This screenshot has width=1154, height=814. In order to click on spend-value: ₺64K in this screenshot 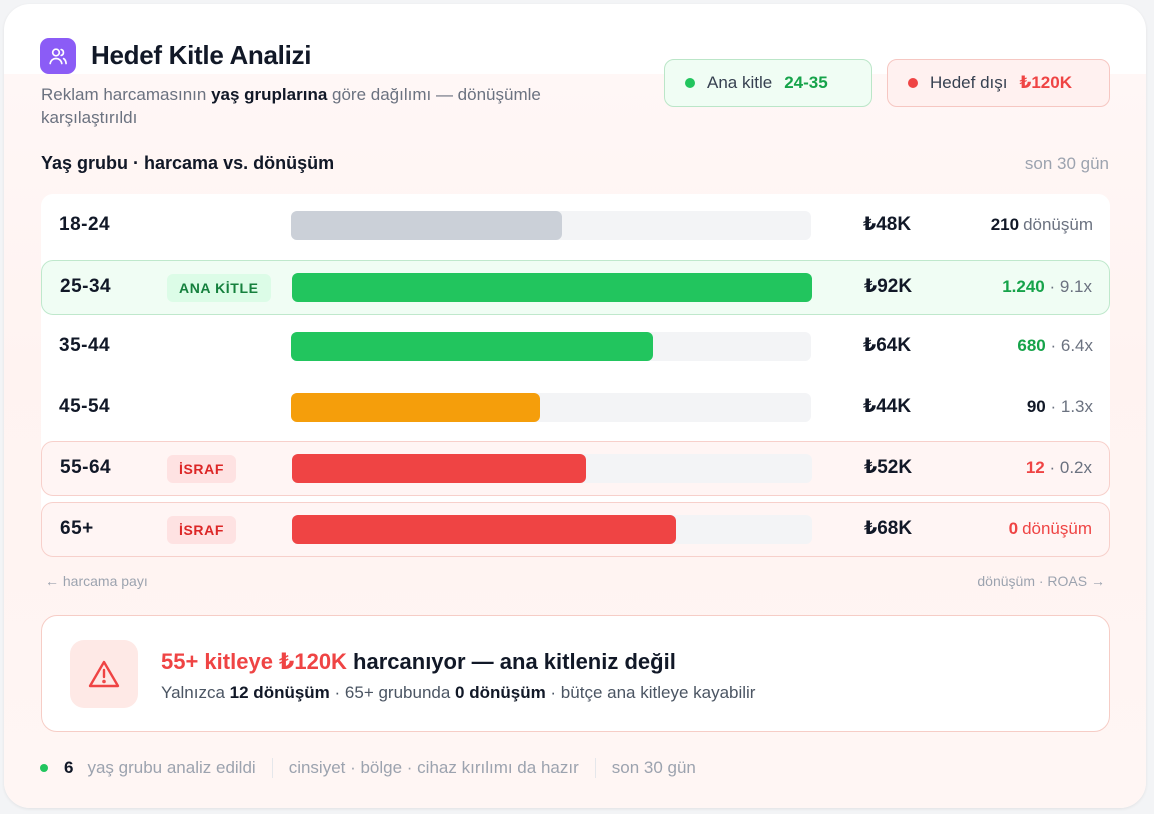, I will do `click(887, 346)`.